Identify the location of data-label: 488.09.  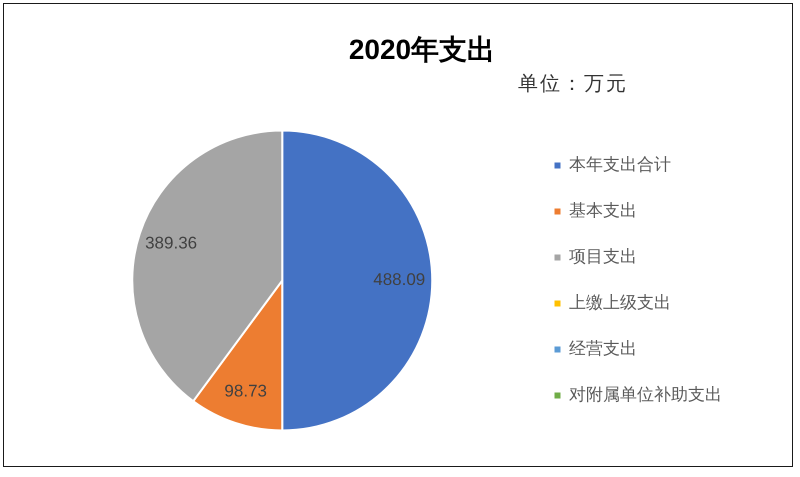
(399, 280).